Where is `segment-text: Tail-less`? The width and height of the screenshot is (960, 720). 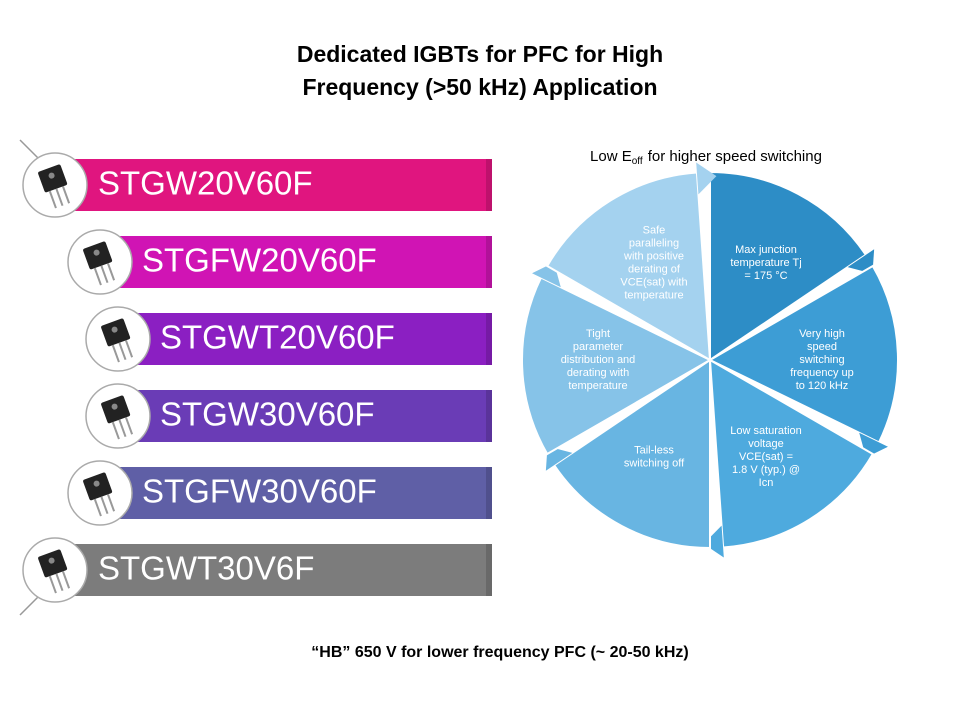
segment-text: Tail-less is located at coordinates (654, 450).